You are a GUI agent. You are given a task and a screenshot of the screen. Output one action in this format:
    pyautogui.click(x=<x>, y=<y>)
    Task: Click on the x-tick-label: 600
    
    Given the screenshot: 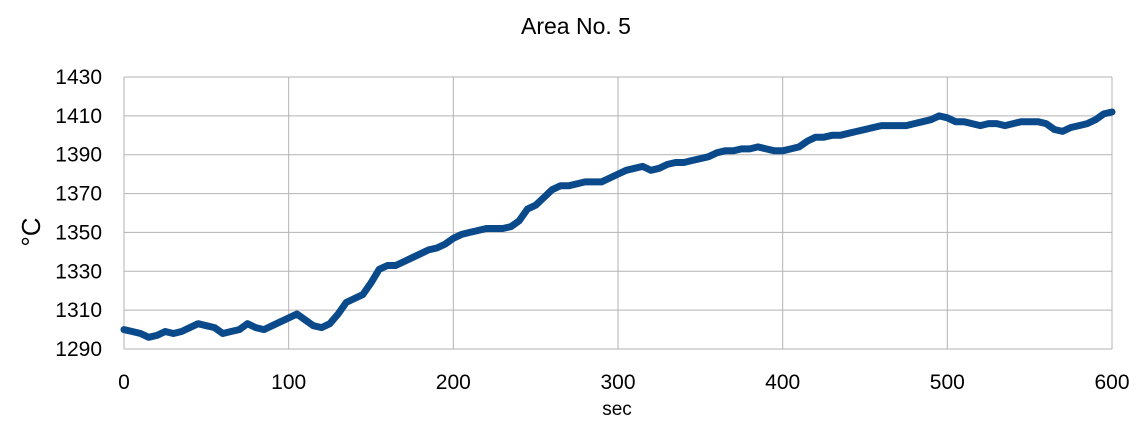 What is the action you would take?
    pyautogui.click(x=1111, y=382)
    